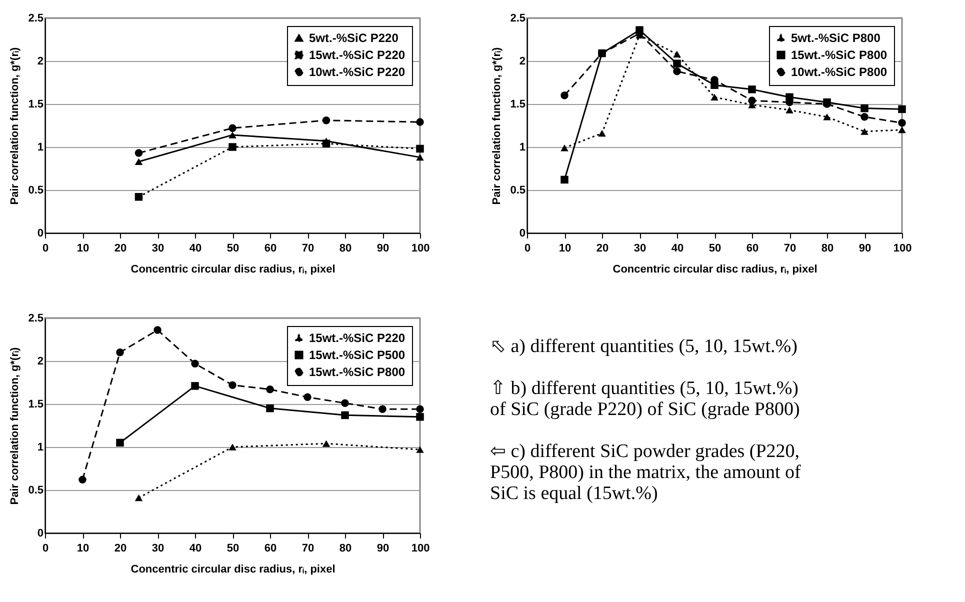 This screenshot has height=602, width=965. What do you see at coordinates (354, 38) in the screenshot?
I see `legend-label: 5wt.-%SiC P220` at bounding box center [354, 38].